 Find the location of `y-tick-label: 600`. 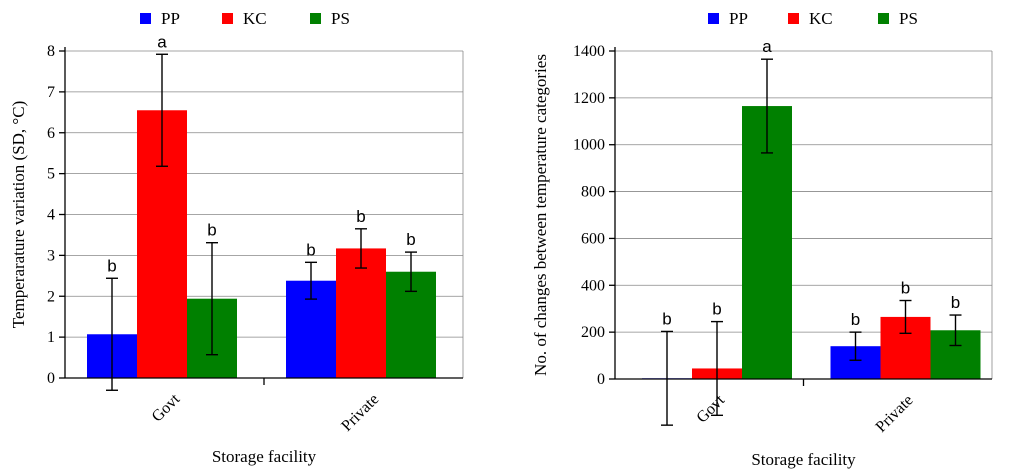

y-tick-label: 600 is located at coordinates (593, 238).